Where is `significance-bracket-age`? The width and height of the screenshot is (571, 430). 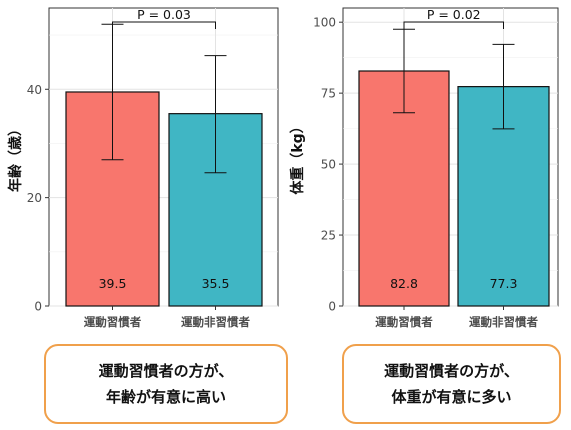
significance-bracket-age is located at coordinates (164, 25).